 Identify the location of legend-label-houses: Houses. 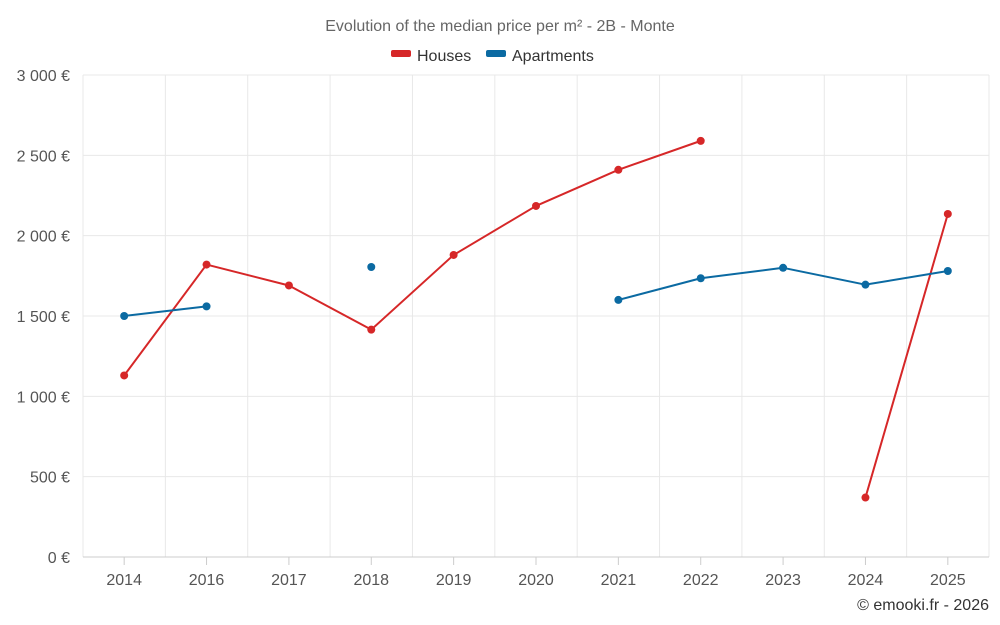
(444, 56).